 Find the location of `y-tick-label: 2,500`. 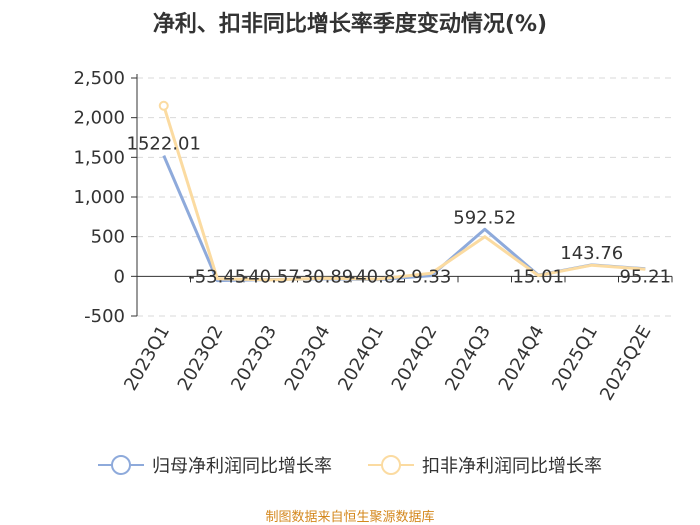

y-tick-label: 2,500 is located at coordinates (99, 78).